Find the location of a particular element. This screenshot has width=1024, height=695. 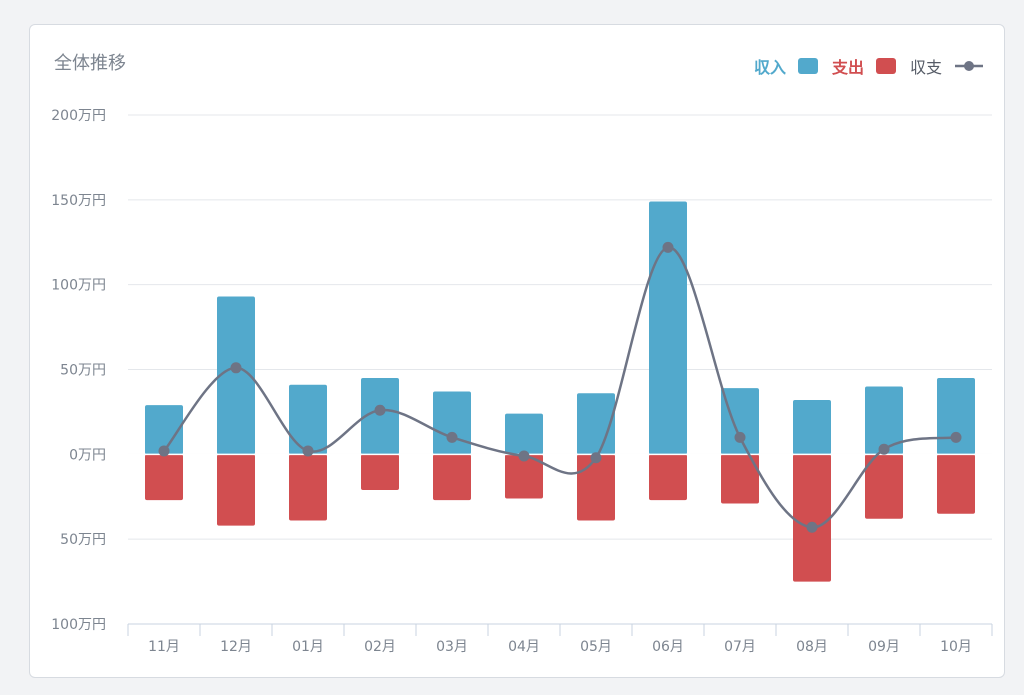

x-tick-label: 12月 is located at coordinates (236, 647).